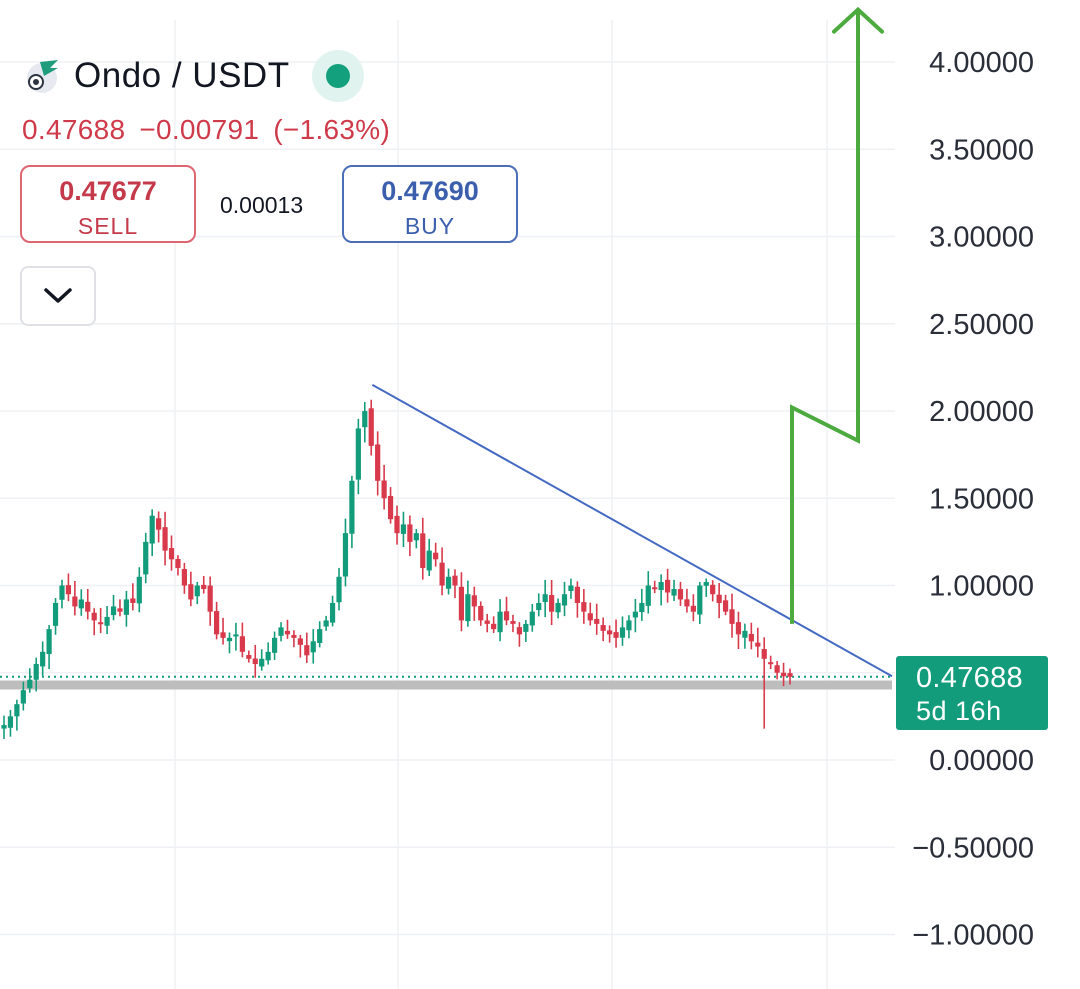 The height and width of the screenshot is (989, 1080). What do you see at coordinates (108, 226) in the screenshot?
I see `sell-label: SELL` at bounding box center [108, 226].